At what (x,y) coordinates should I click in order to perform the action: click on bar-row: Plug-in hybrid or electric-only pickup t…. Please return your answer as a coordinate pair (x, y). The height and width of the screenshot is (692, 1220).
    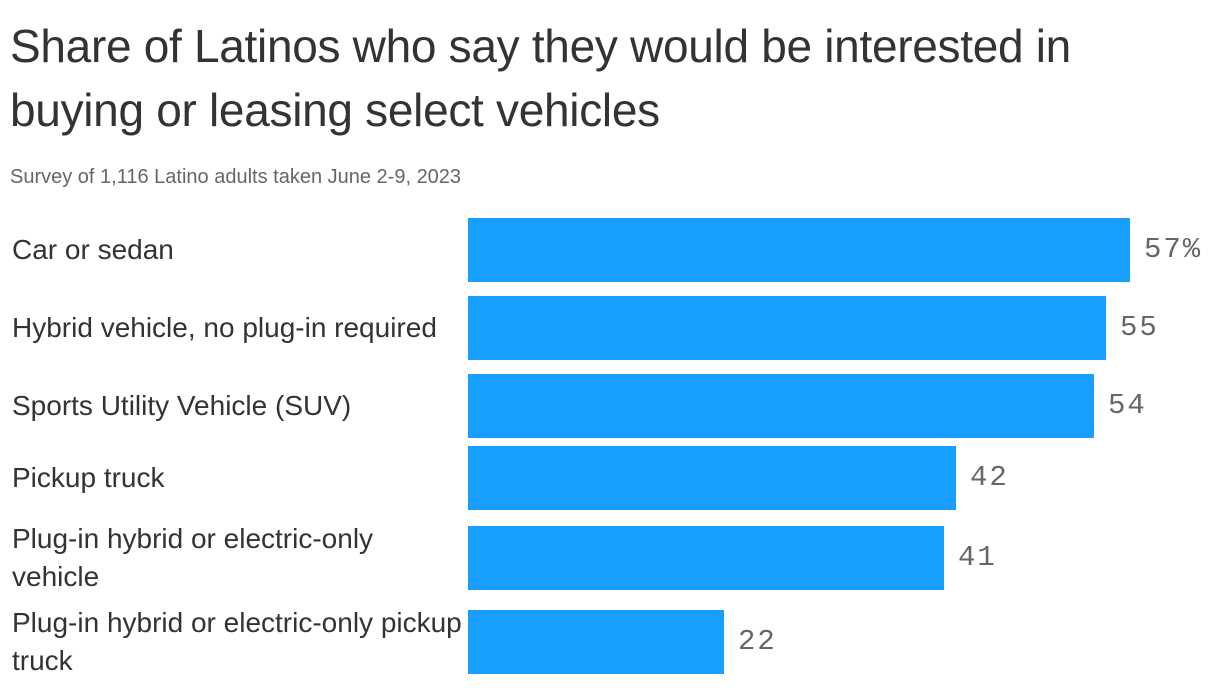
    Looking at the image, I should click on (610, 641).